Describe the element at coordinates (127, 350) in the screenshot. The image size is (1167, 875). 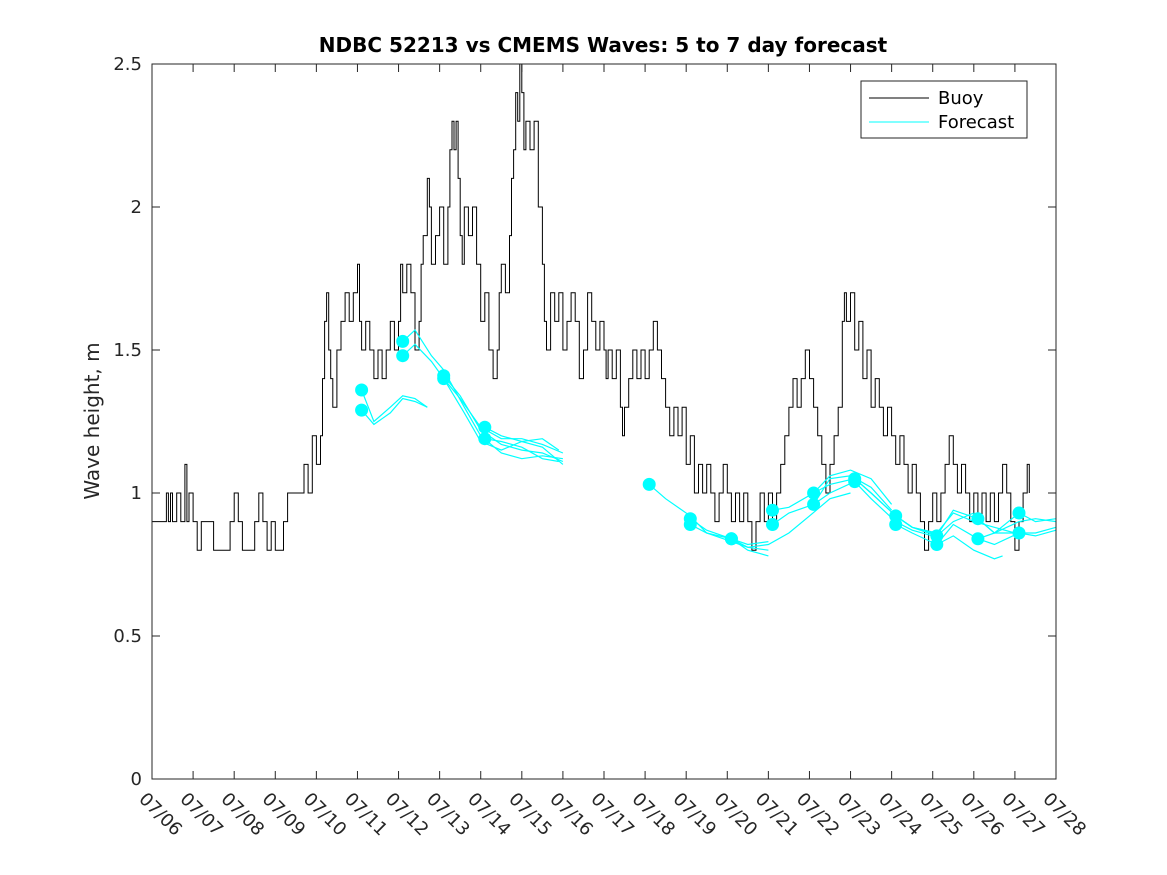
I see `y-tick-label: 1.5` at that location.